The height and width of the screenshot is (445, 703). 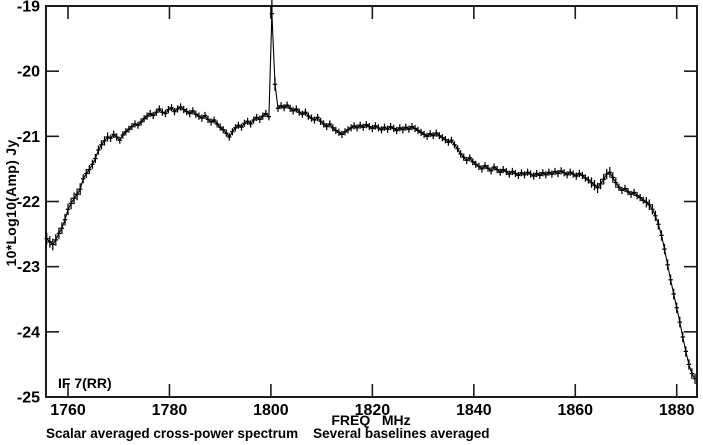 What do you see at coordinates (28, 137) in the screenshot?
I see `y-tick-label: -21` at bounding box center [28, 137].